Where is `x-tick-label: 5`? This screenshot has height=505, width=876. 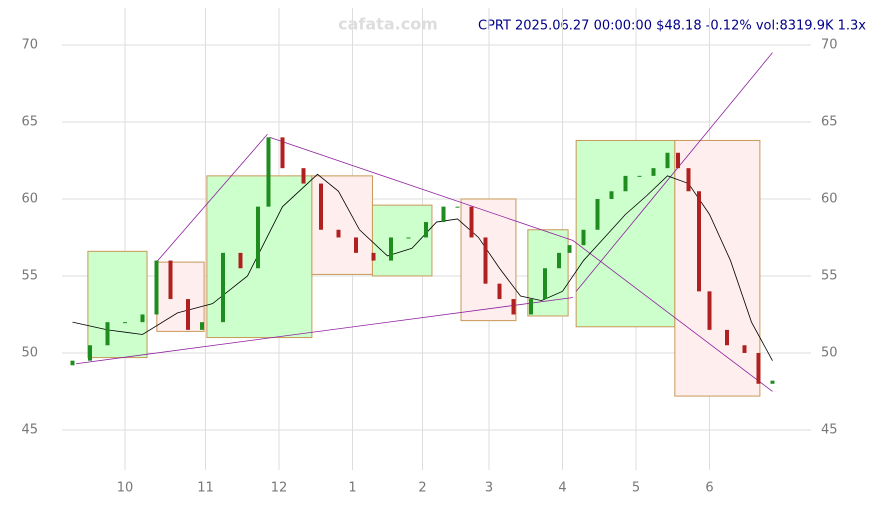
x-tick-label: 5 is located at coordinates (636, 488).